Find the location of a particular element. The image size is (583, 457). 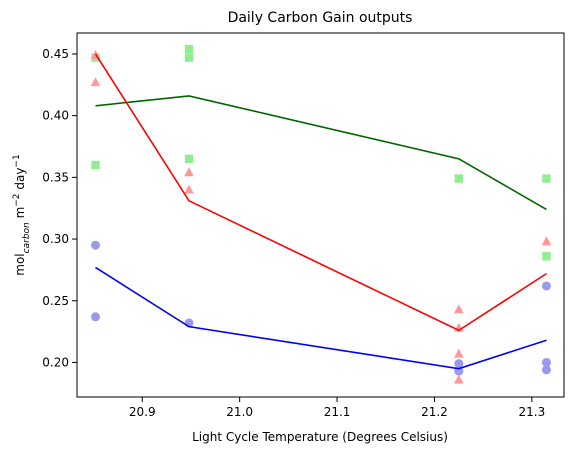

y-label-unit: day is located at coordinates (20, 181).